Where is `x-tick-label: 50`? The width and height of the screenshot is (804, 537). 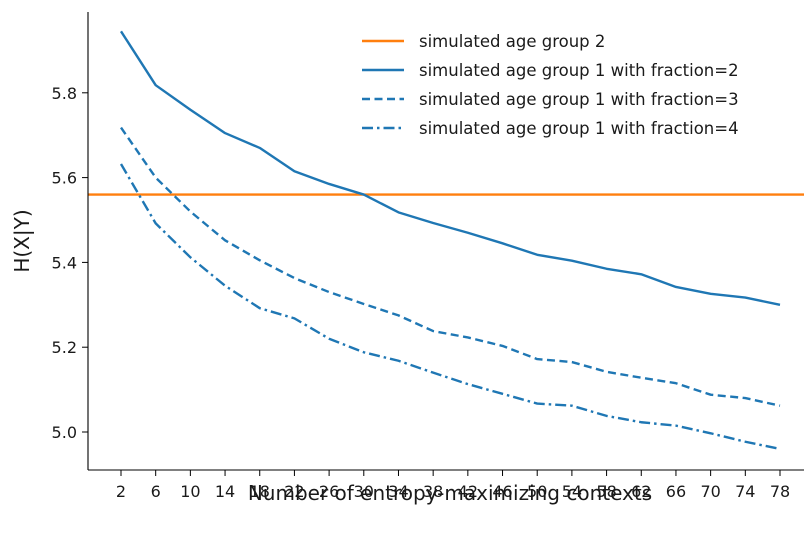 x-tick-label: 50 is located at coordinates (537, 491).